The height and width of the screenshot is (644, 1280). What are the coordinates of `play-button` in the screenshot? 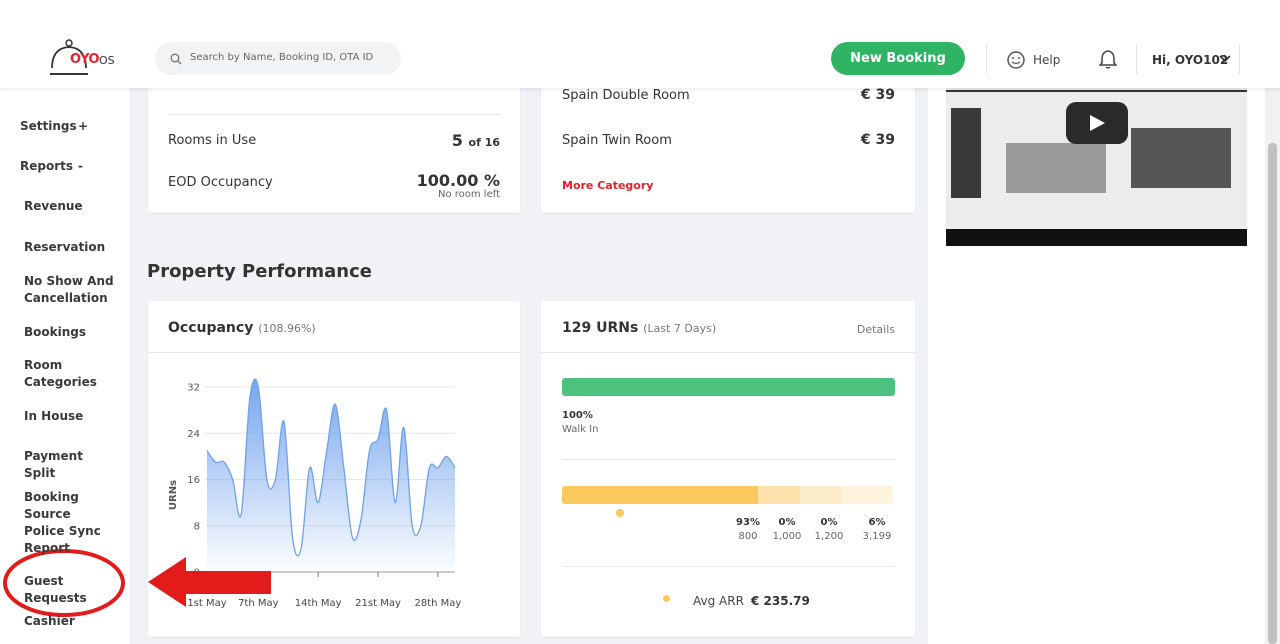 It's located at (1097, 123).